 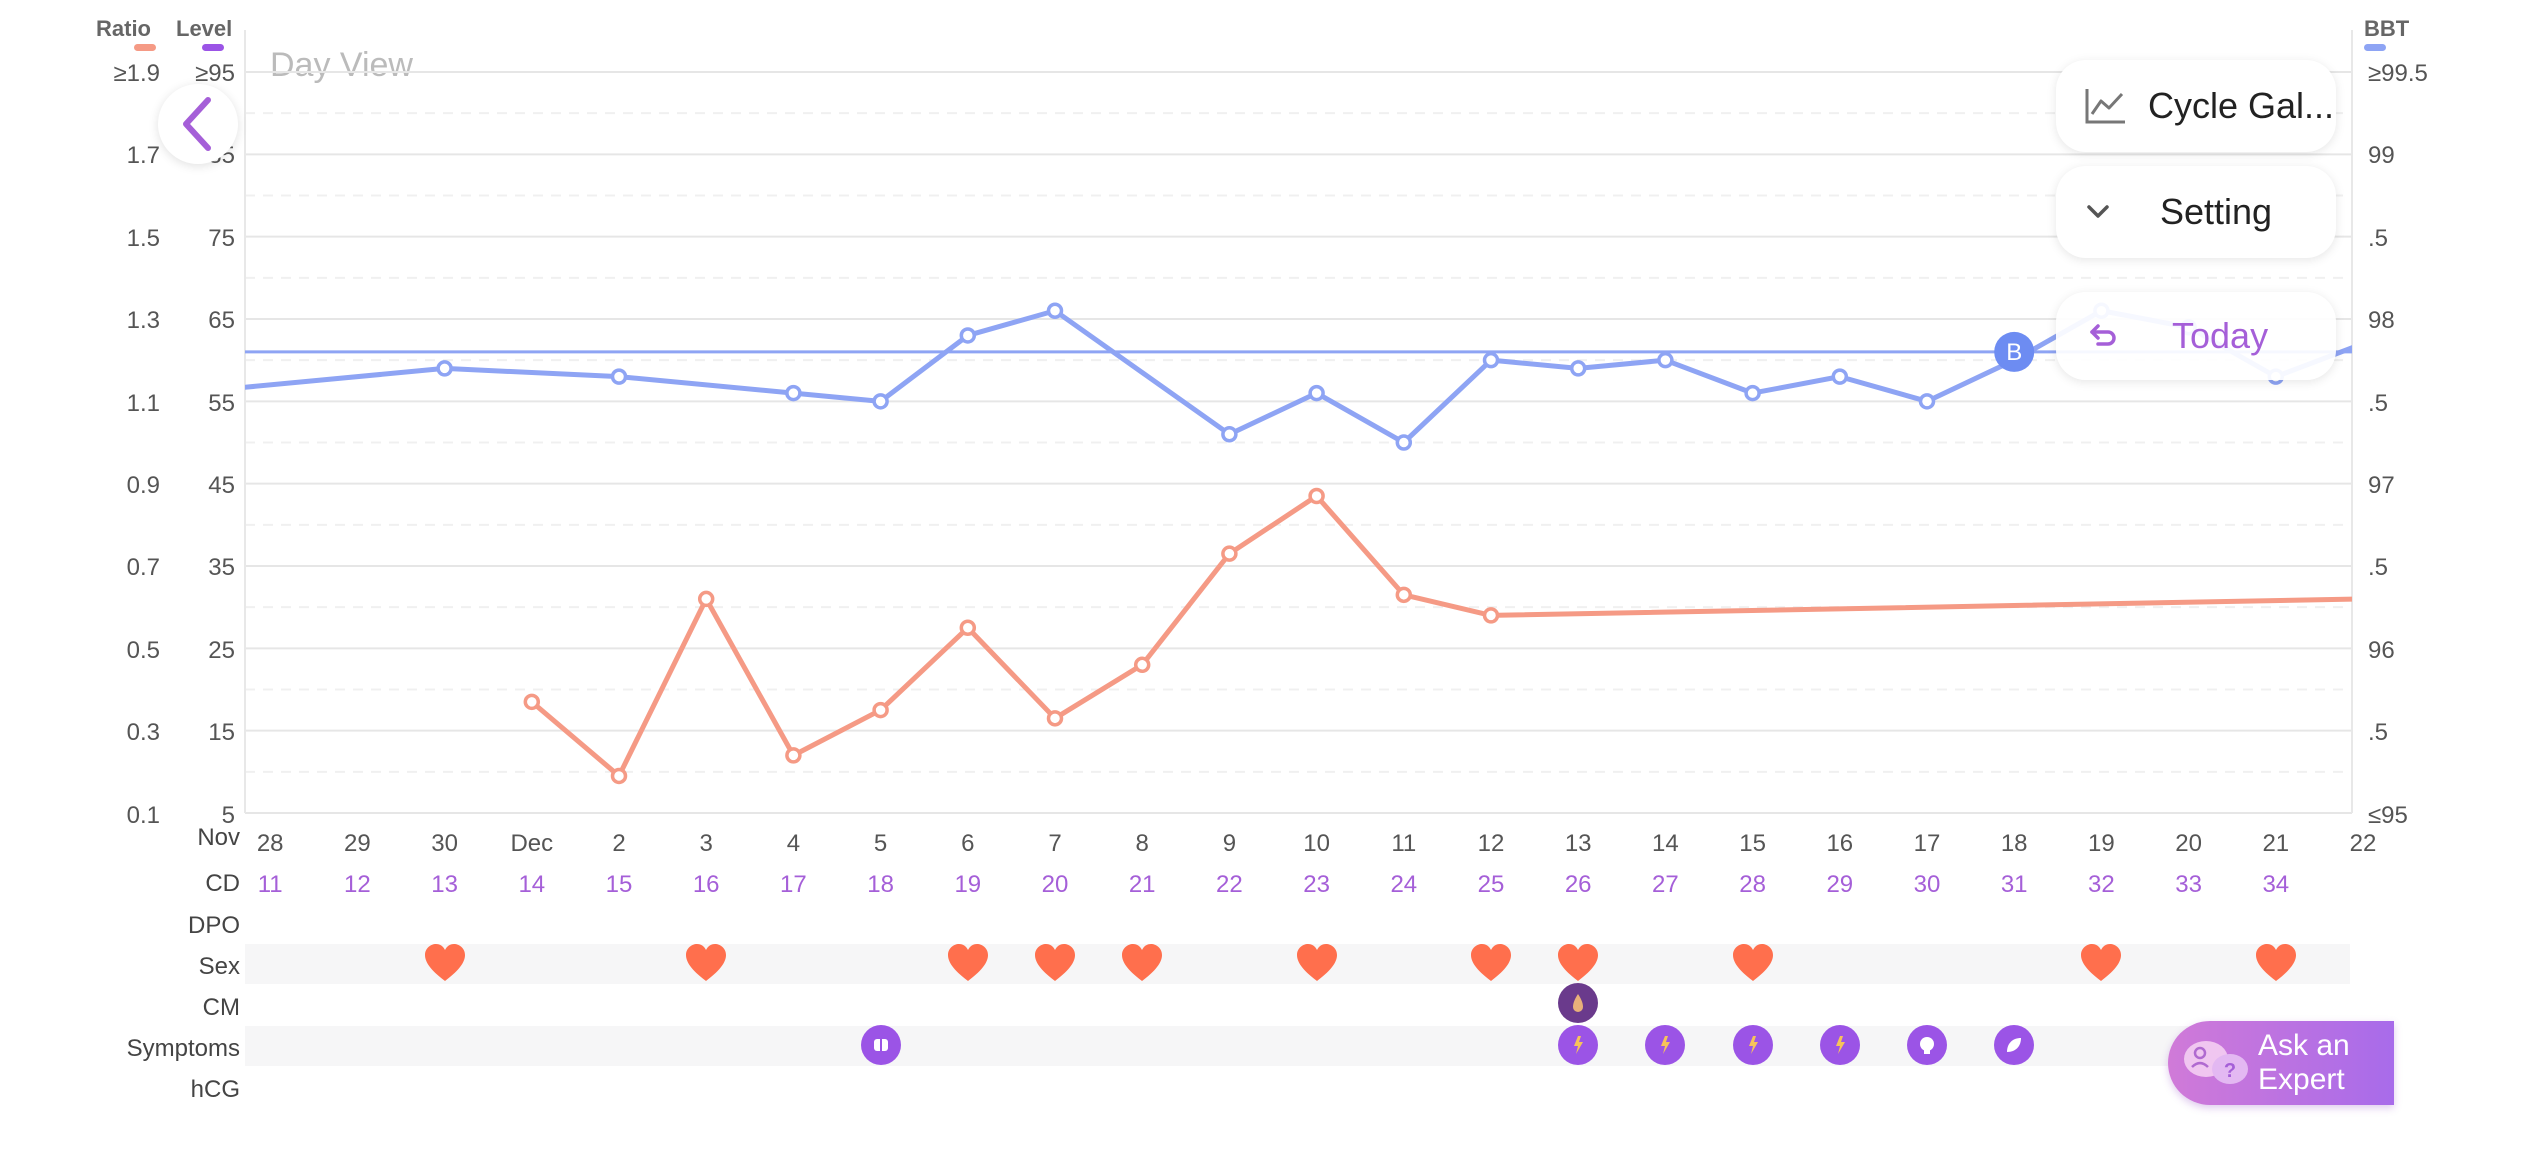 I want to click on cycle-day-label: 29, so click(x=1840, y=884).